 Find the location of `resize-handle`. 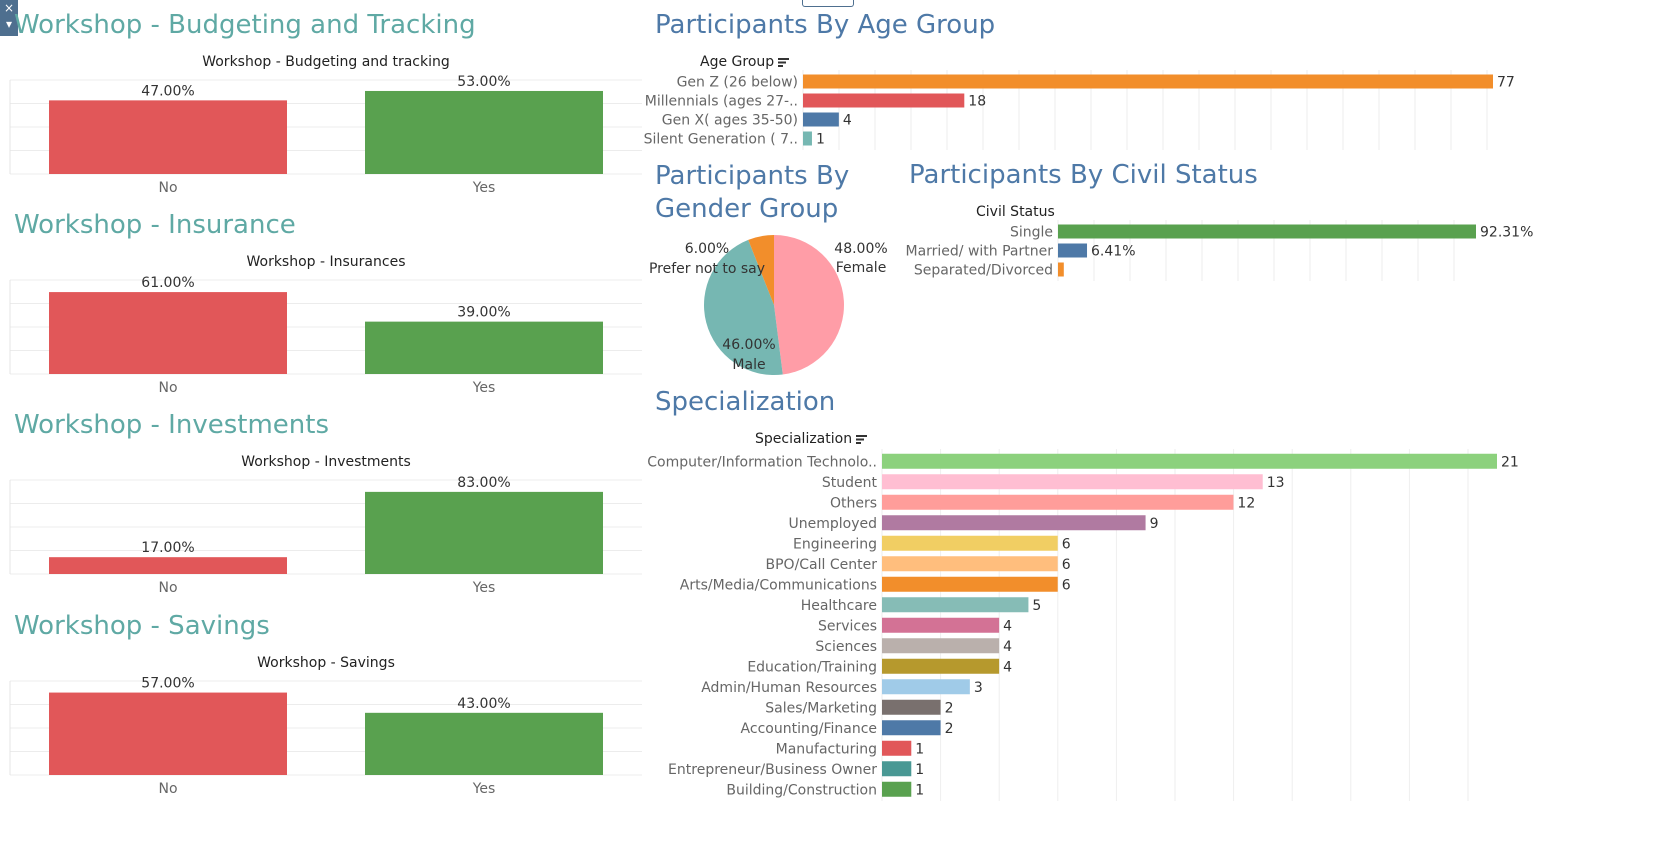

resize-handle is located at coordinates (828, 3).